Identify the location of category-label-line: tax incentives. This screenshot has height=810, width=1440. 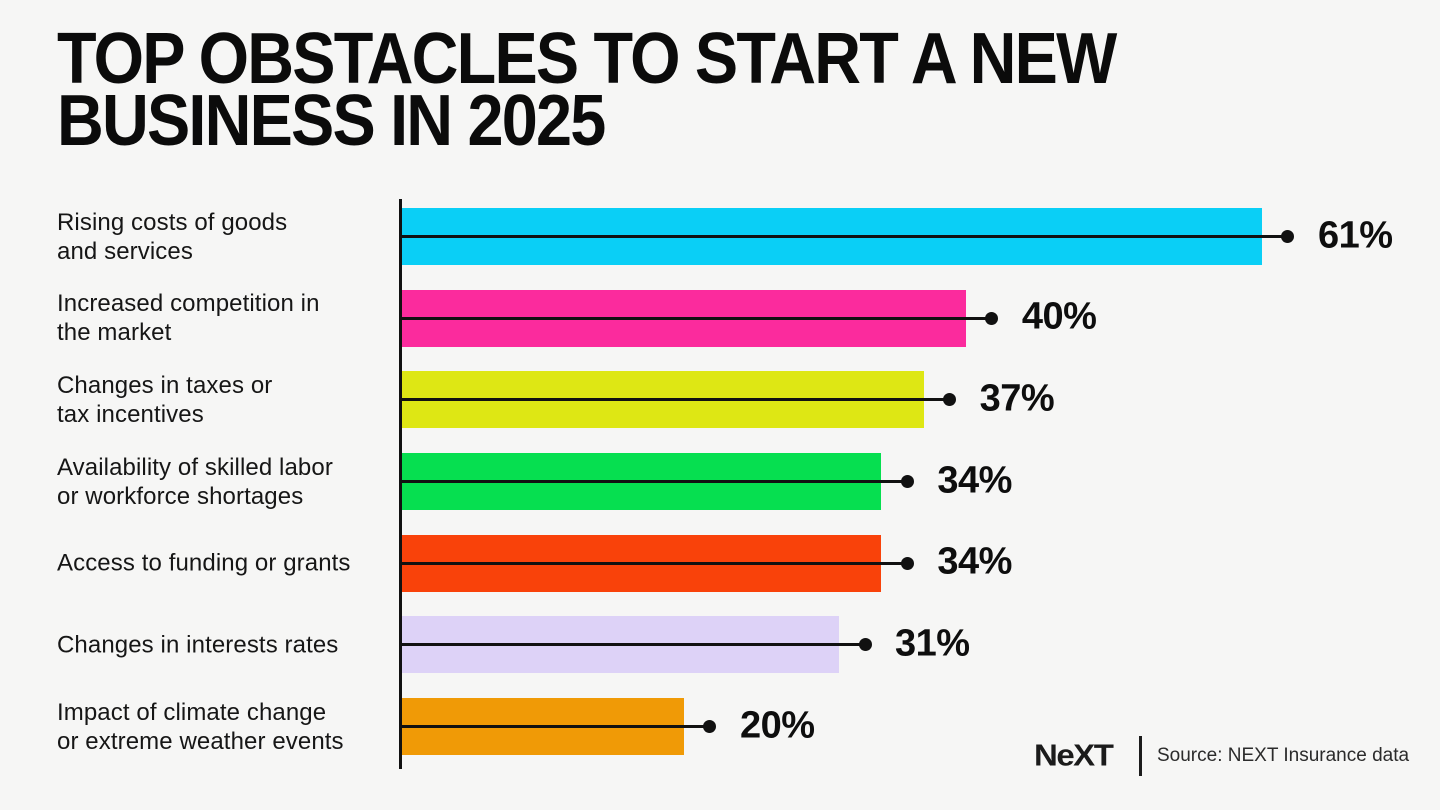
(130, 414).